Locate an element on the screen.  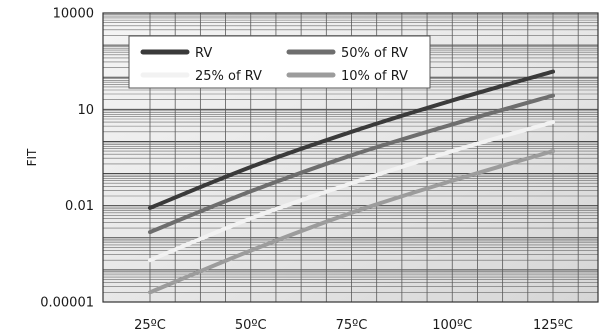
y-tick-label: 10 is located at coordinates (85, 110).